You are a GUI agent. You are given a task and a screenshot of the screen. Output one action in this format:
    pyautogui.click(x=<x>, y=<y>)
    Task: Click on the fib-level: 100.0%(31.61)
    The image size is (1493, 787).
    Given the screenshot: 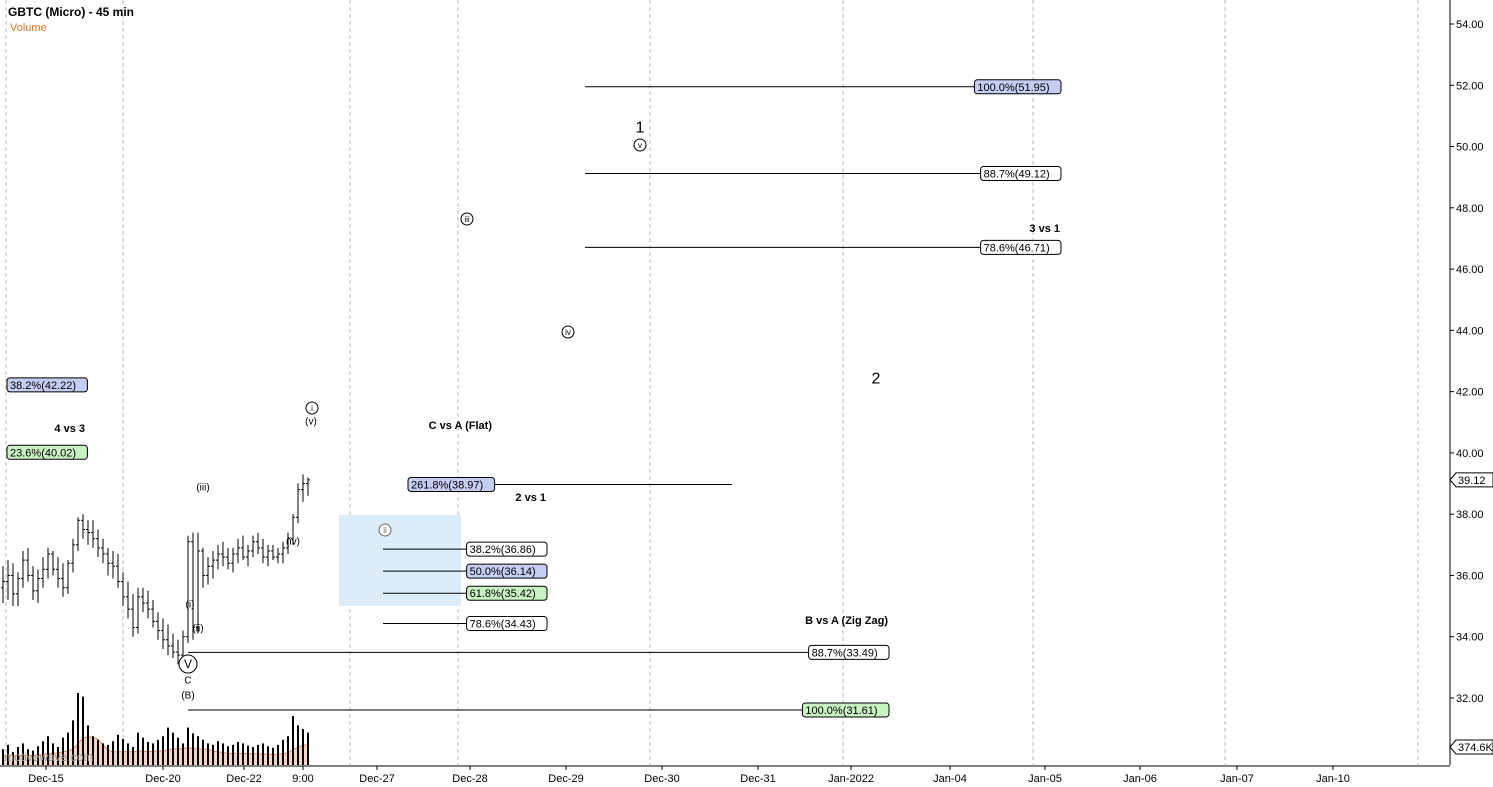 What is the action you would take?
    pyautogui.click(x=539, y=710)
    